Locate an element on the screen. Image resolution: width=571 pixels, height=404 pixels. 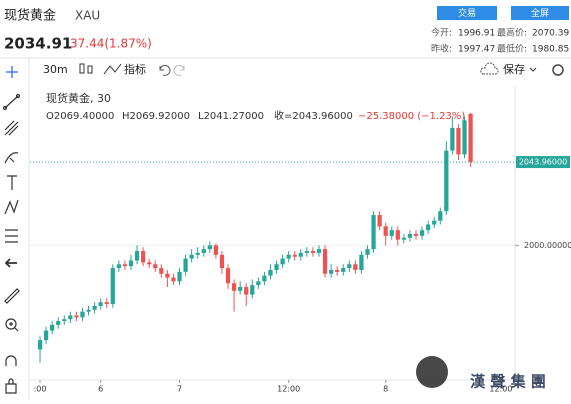
price: 2034.91 is located at coordinates (38, 44).